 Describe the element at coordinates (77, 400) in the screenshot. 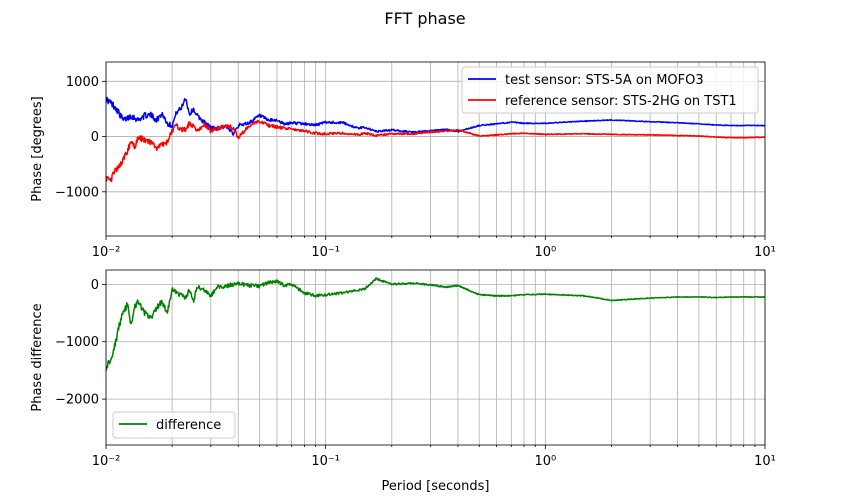

I see `y-tick-label: −2000` at that location.